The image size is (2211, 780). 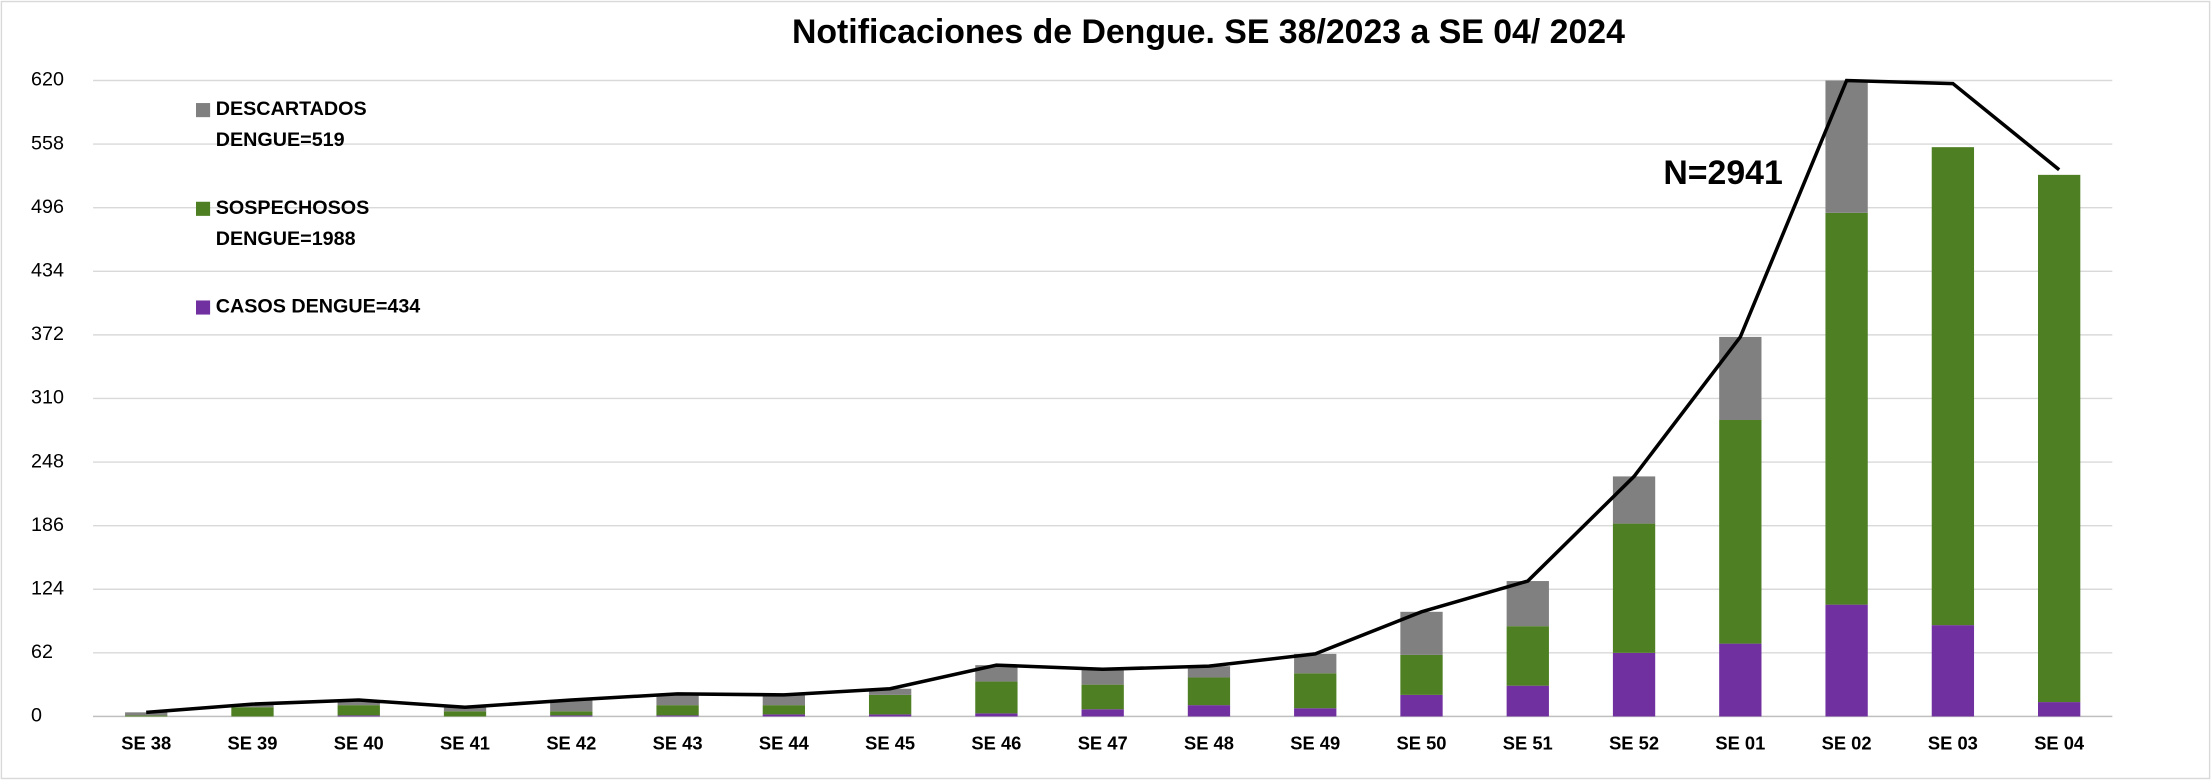 I want to click on x-tick-label: SE 44, so click(x=784, y=742).